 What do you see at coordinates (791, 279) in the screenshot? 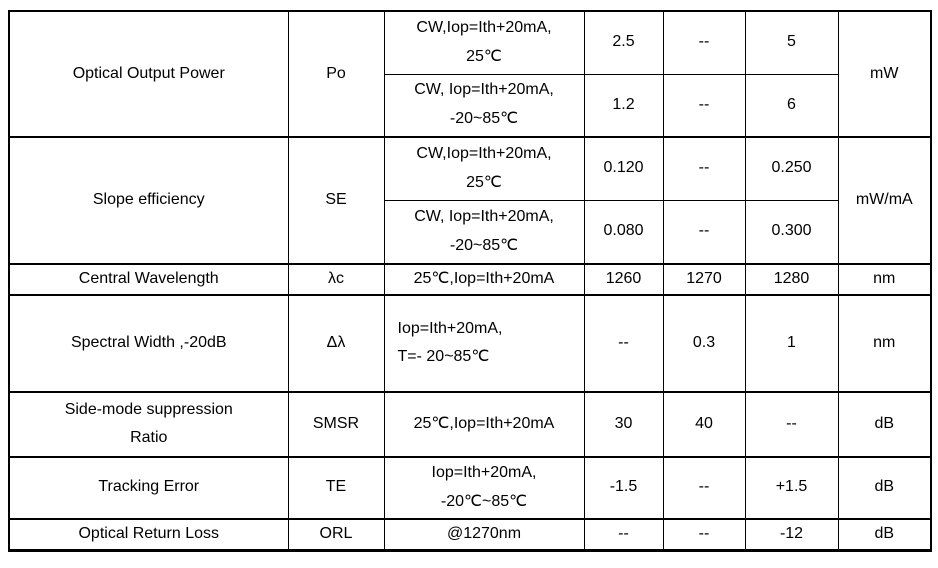
I see `max-cell: 1280` at bounding box center [791, 279].